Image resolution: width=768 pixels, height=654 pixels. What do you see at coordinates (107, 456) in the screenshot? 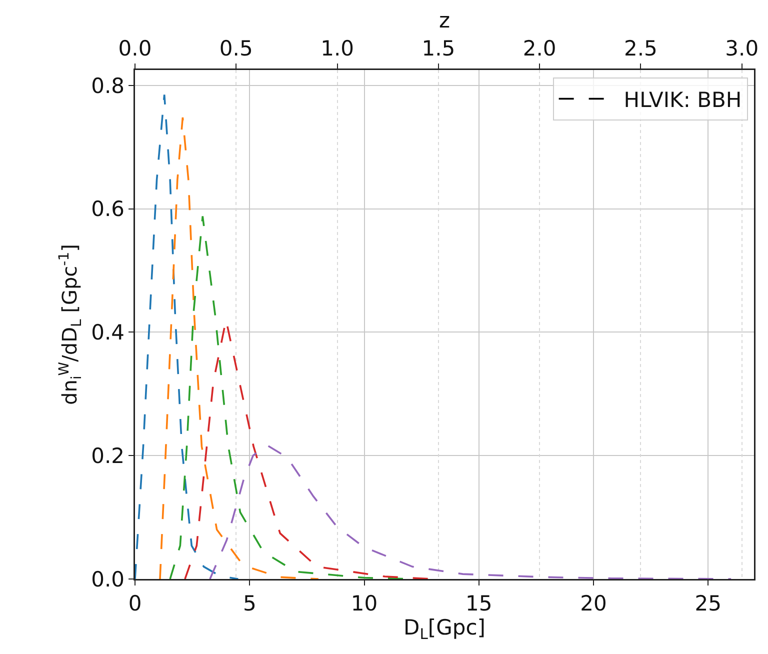
I see `y-tick-label: 0.2` at bounding box center [107, 456].